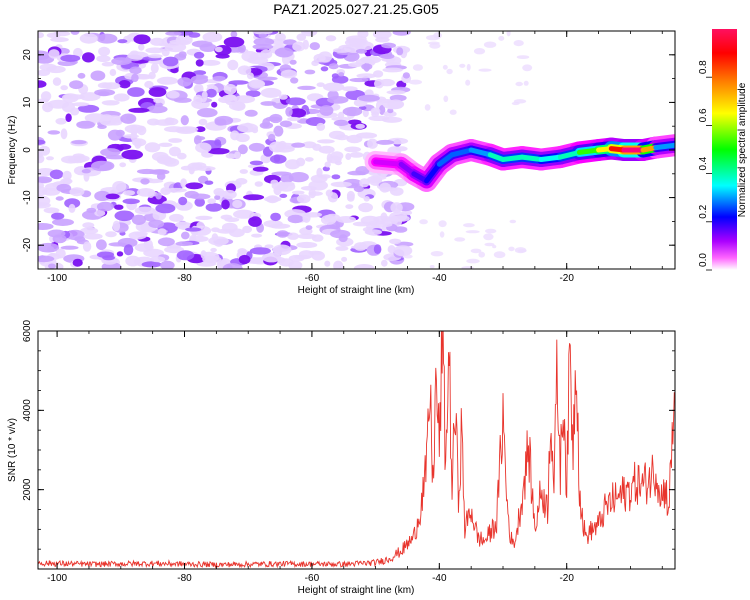 The width and height of the screenshot is (750, 600). What do you see at coordinates (27, 102) in the screenshot?
I see `y-tick-label: 10` at bounding box center [27, 102].